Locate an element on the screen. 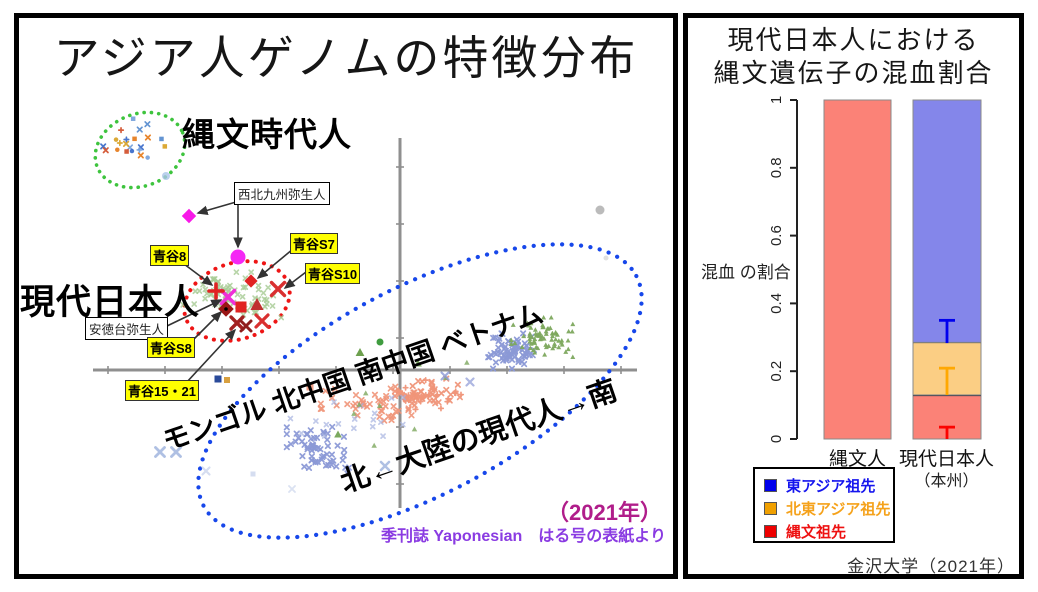 The width and height of the screenshot is (1038, 592). y-tick-label: 1 is located at coordinates (776, 100).